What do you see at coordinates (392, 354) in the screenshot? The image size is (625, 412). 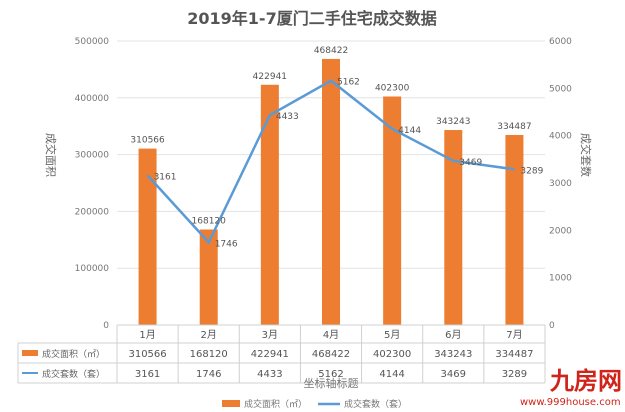 I see `table-cell: 402300` at bounding box center [392, 354].